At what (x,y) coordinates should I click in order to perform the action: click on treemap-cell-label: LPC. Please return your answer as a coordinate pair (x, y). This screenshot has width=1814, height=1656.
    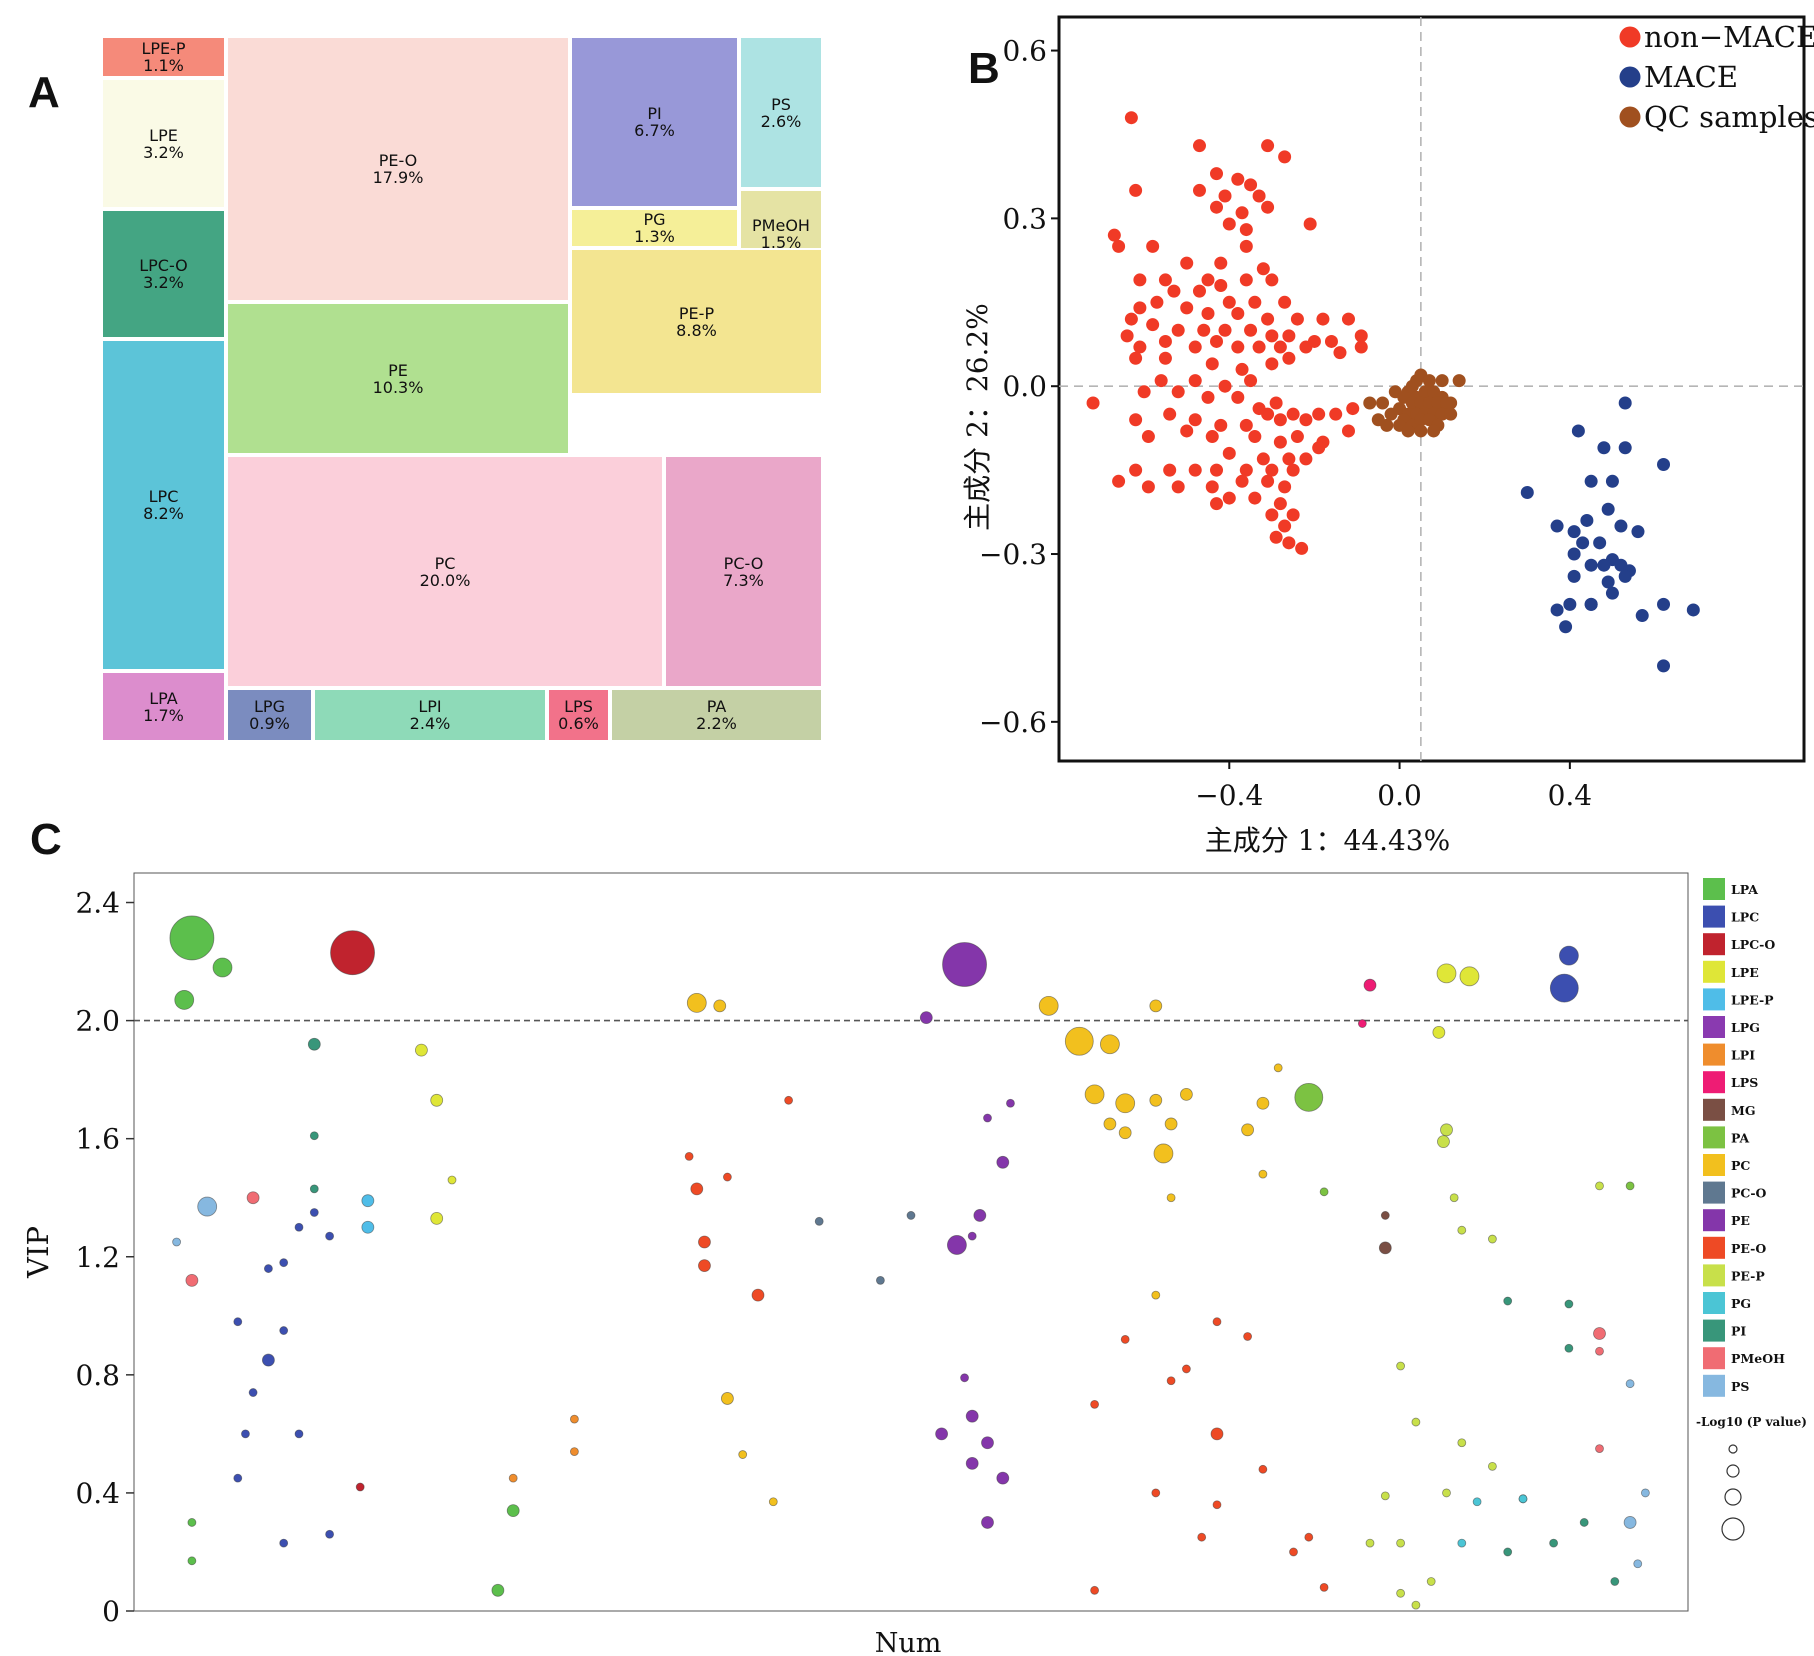
    Looking at the image, I should click on (163, 496).